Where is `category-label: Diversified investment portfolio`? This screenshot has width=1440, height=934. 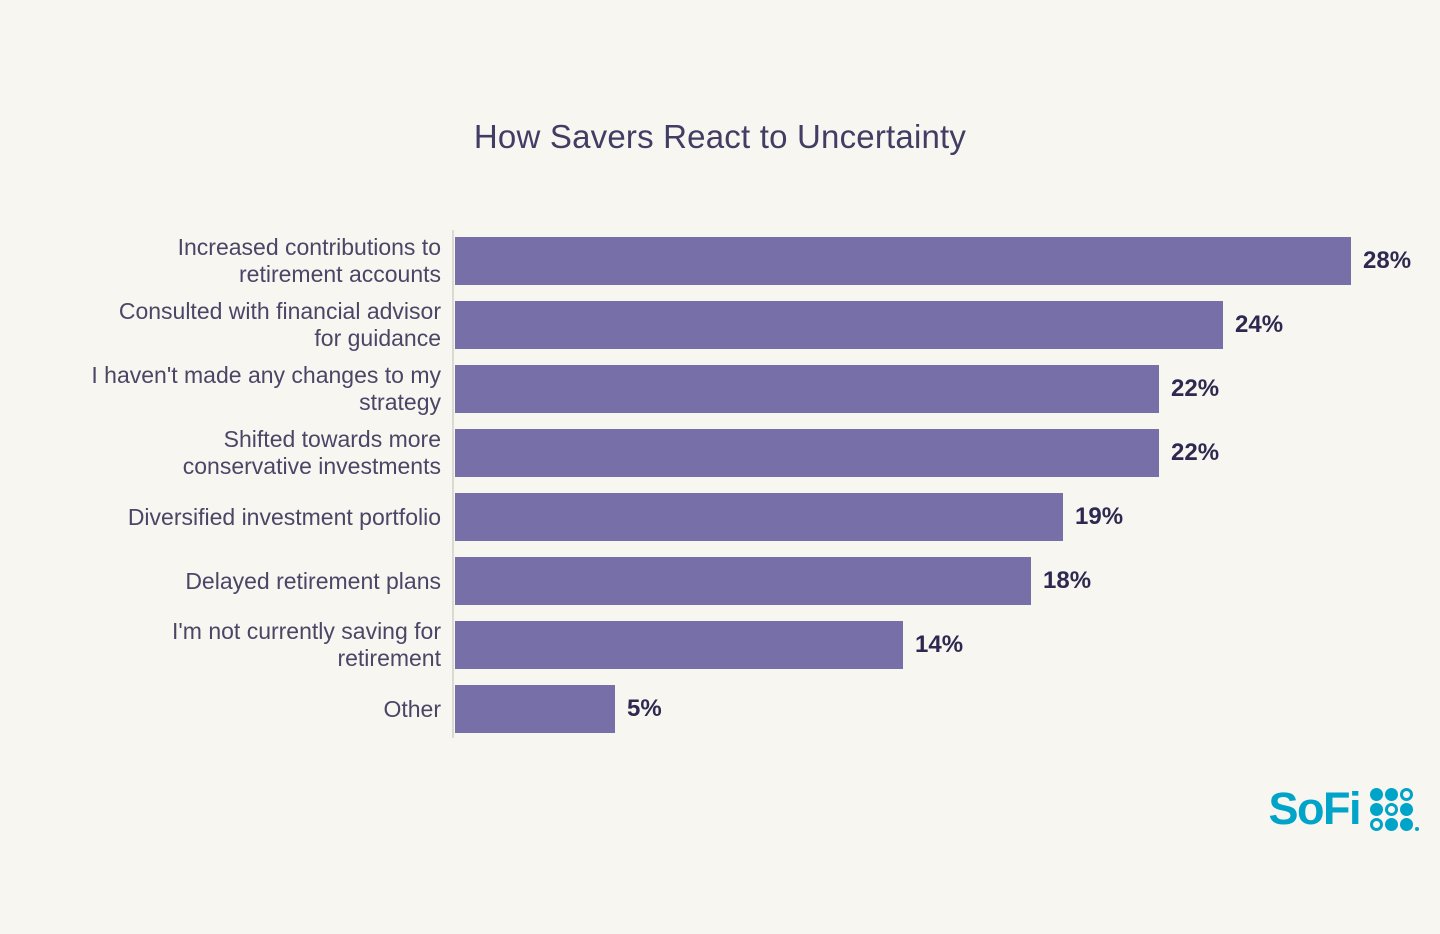 category-label: Diversified investment portfolio is located at coordinates (284, 516).